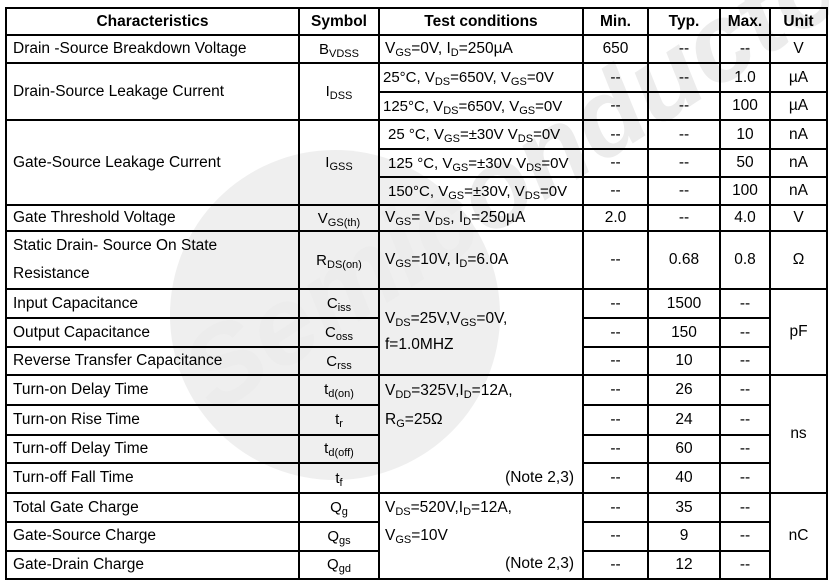  I want to click on symbol: BVDSS, so click(339, 49).